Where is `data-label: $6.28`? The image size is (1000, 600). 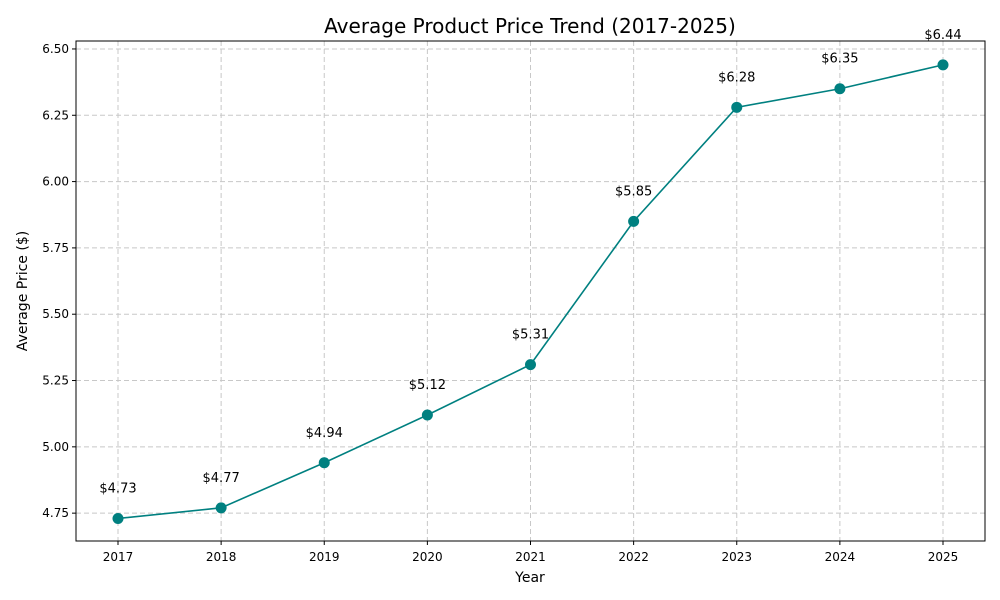 data-label: $6.28 is located at coordinates (736, 77).